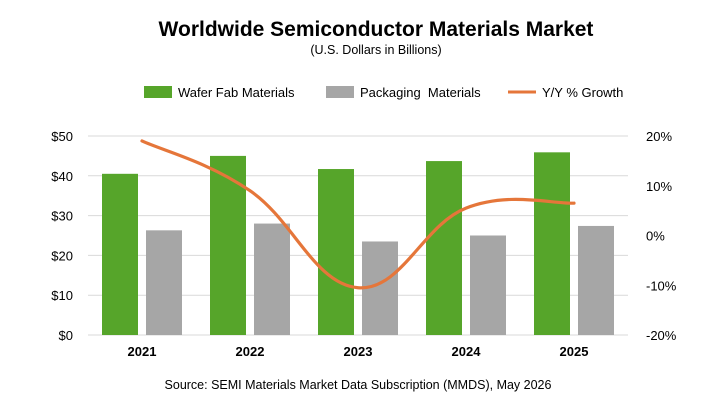  I want to click on bar-wafer-fab-2021, so click(120, 254).